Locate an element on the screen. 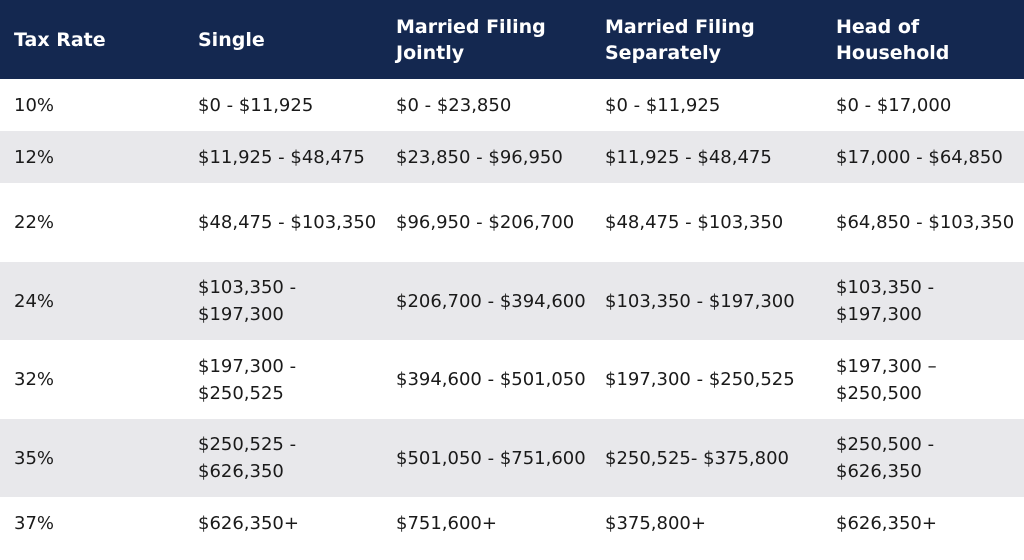 Image resolution: width=1024 pixels, height=560 pixels. cell-married-jointly: $501,050 - $751,600 is located at coordinates (491, 458).